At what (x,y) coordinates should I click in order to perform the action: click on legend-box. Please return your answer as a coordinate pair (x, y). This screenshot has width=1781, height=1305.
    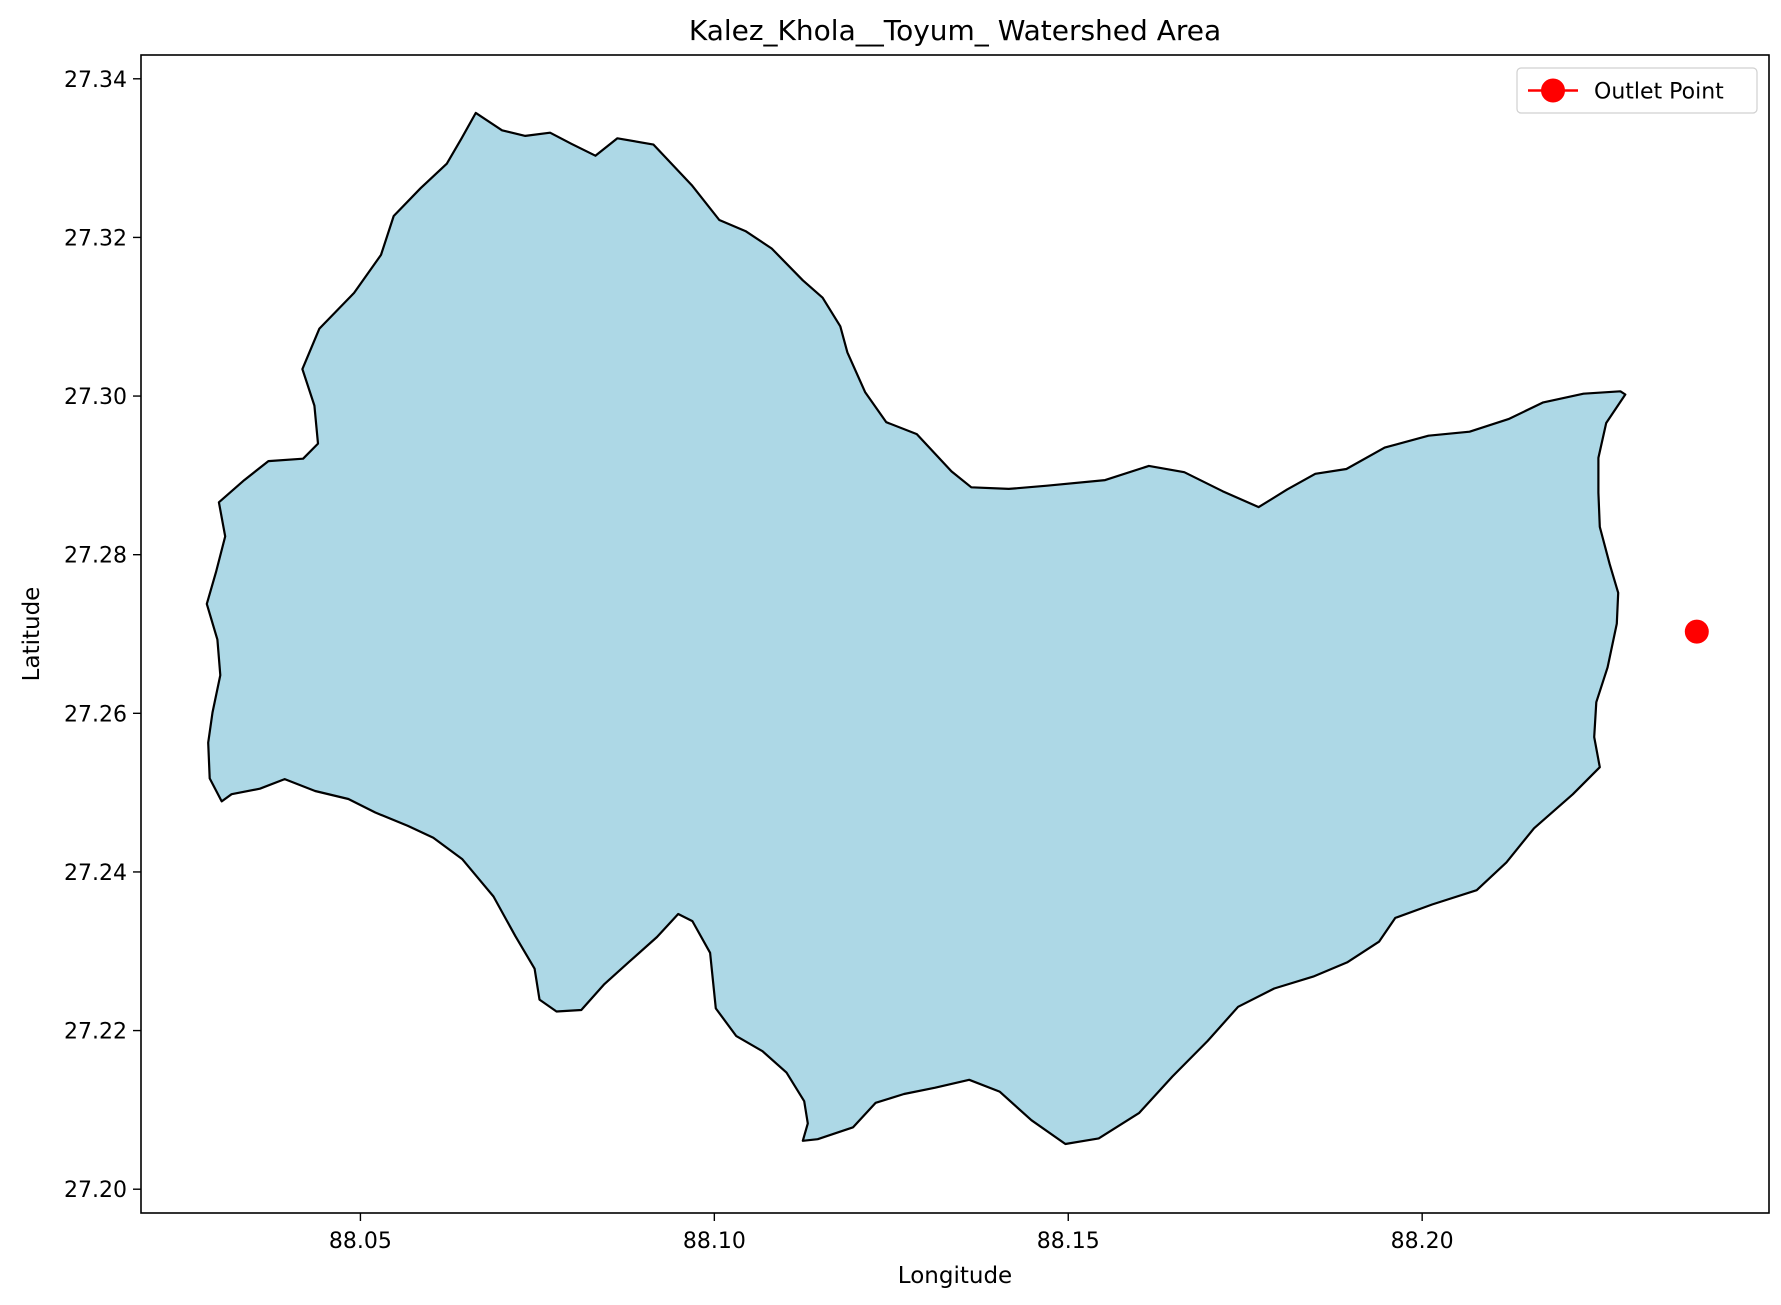
    Looking at the image, I should click on (1637, 90).